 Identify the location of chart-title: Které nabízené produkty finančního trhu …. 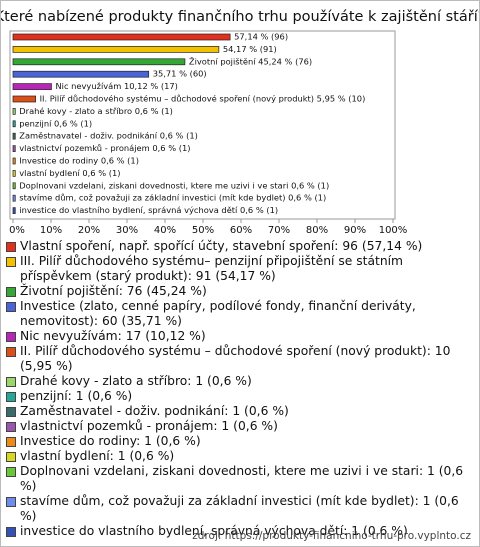
(240, 17).